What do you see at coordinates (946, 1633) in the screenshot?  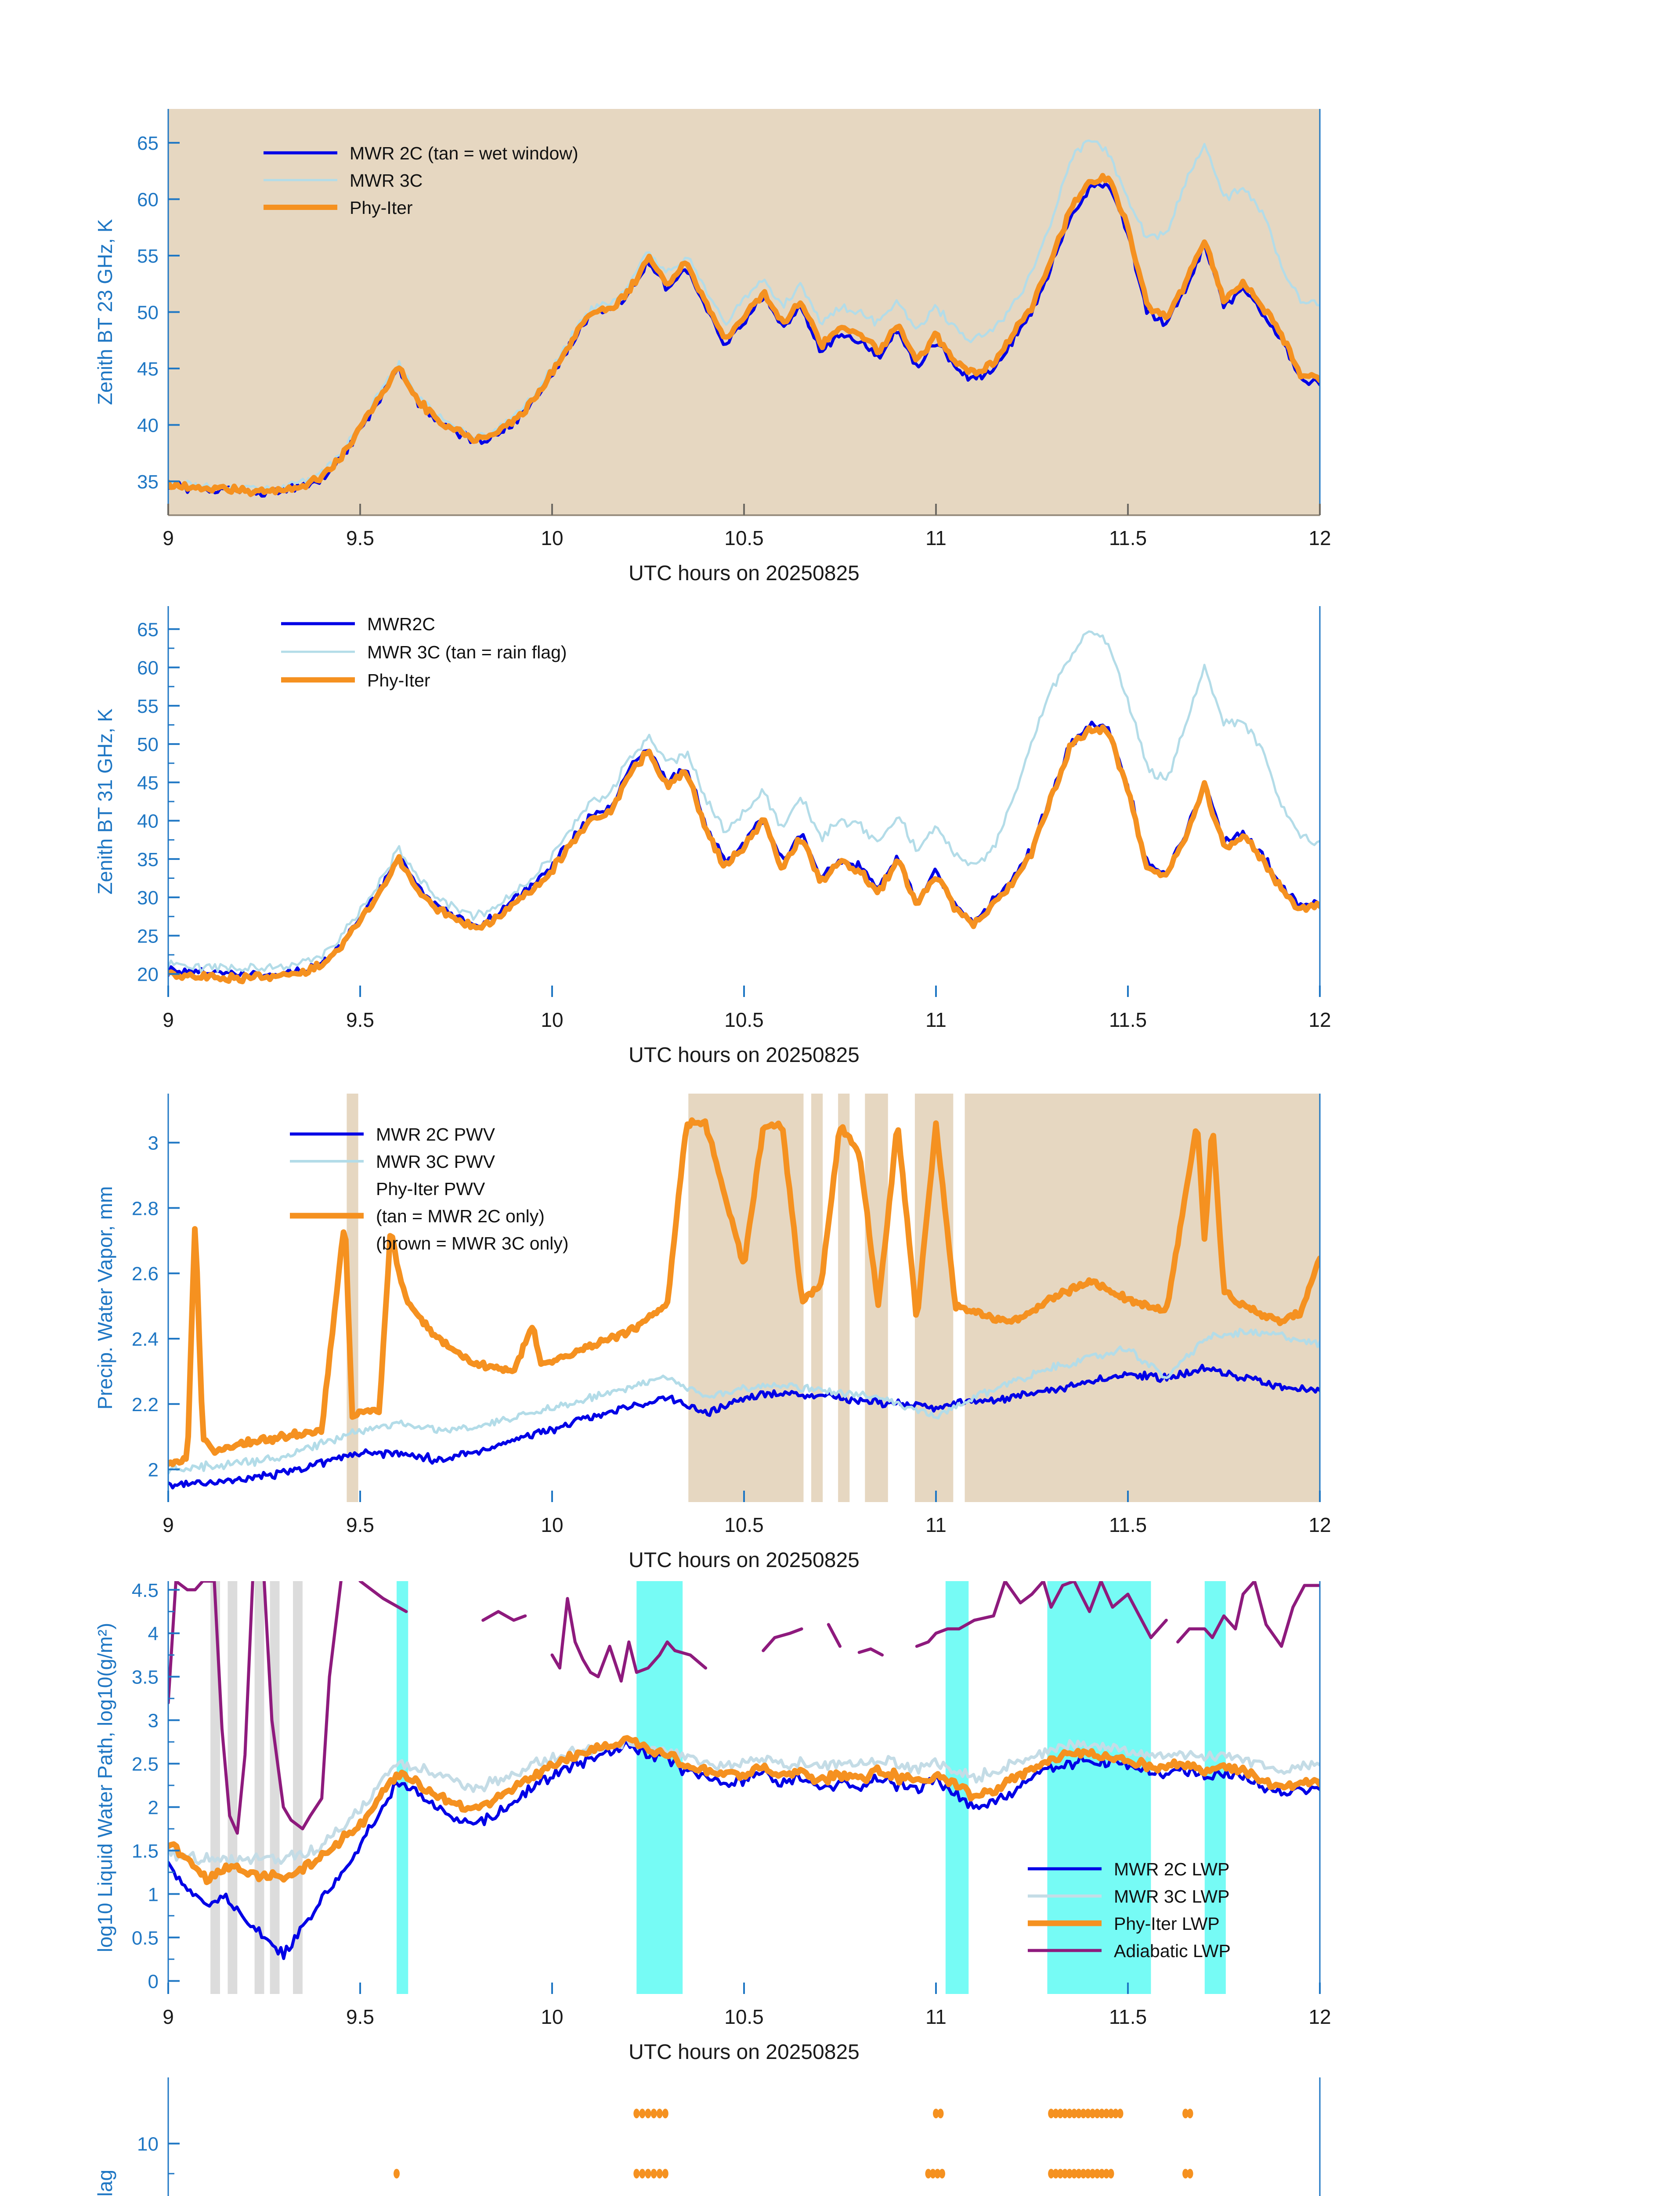 I see `series-line-adiabatic-lwp-seg10` at bounding box center [946, 1633].